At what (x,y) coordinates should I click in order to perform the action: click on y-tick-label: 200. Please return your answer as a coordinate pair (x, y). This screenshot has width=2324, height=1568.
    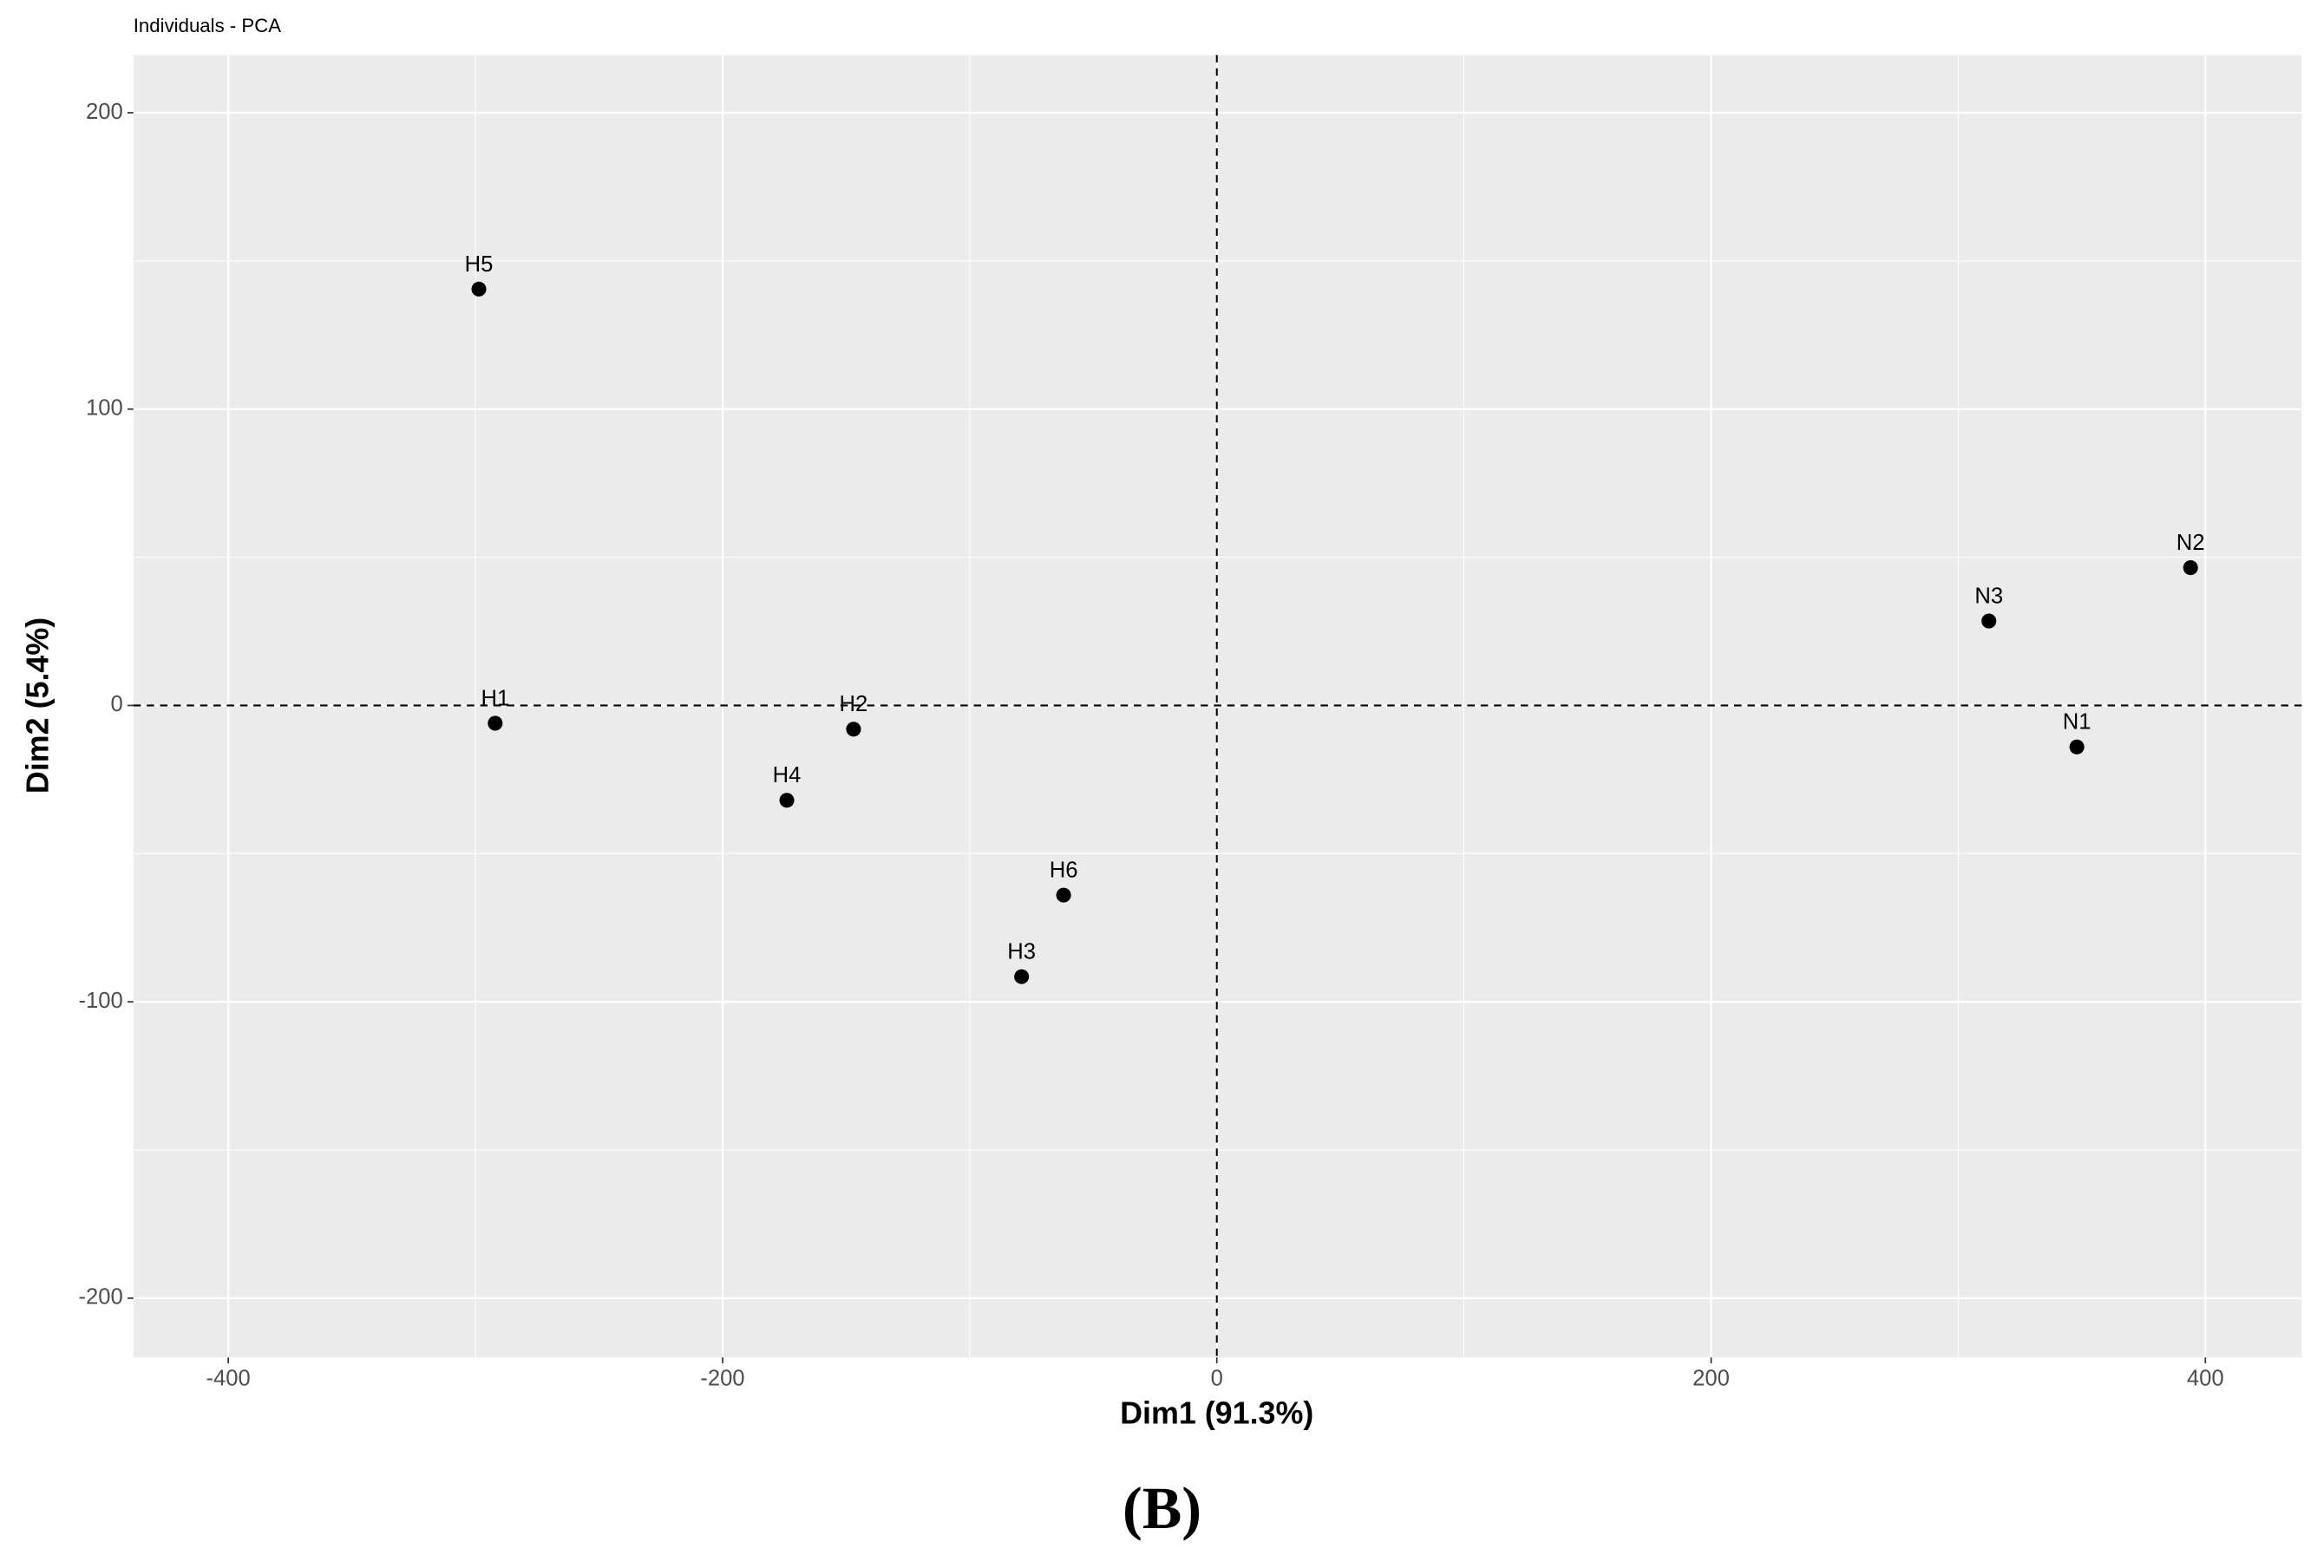
    Looking at the image, I should click on (105, 112).